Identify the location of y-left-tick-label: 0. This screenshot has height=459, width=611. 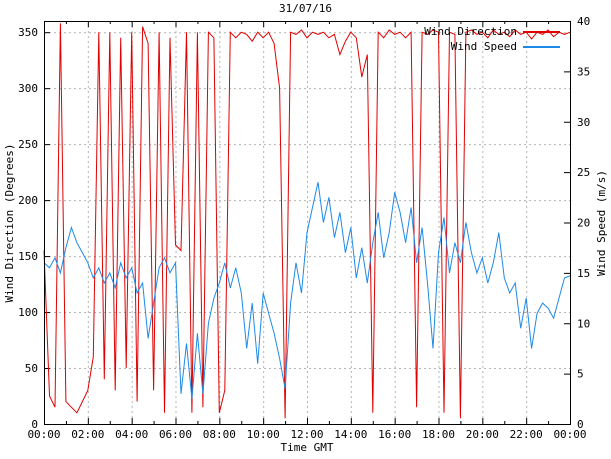
(34, 424).